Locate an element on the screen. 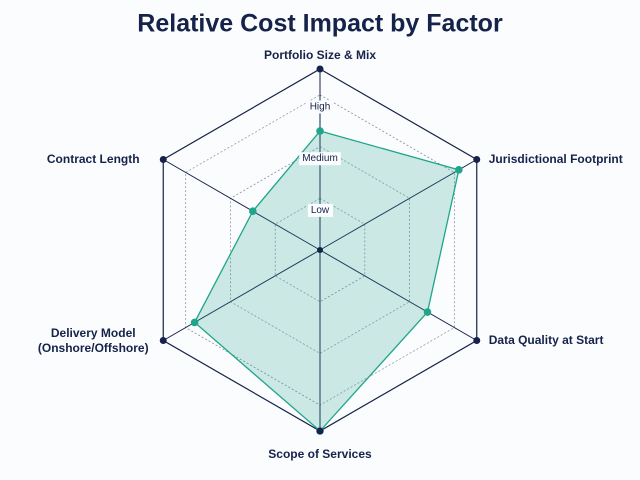  category-label: Jurisdictional Footprint is located at coordinates (555, 158).